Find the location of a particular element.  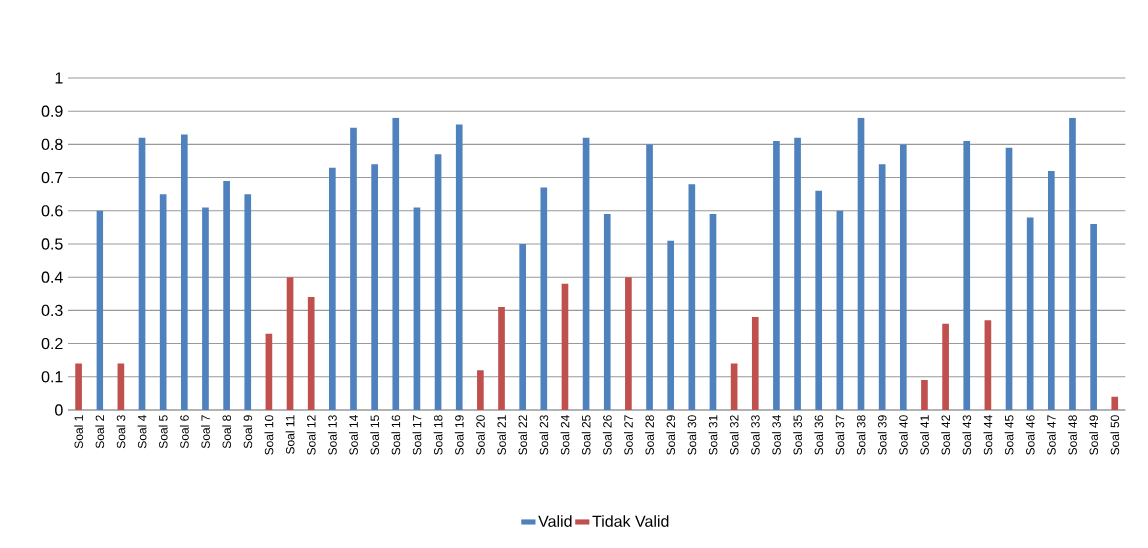

x-tick-label: Soal 1 is located at coordinates (78, 432).